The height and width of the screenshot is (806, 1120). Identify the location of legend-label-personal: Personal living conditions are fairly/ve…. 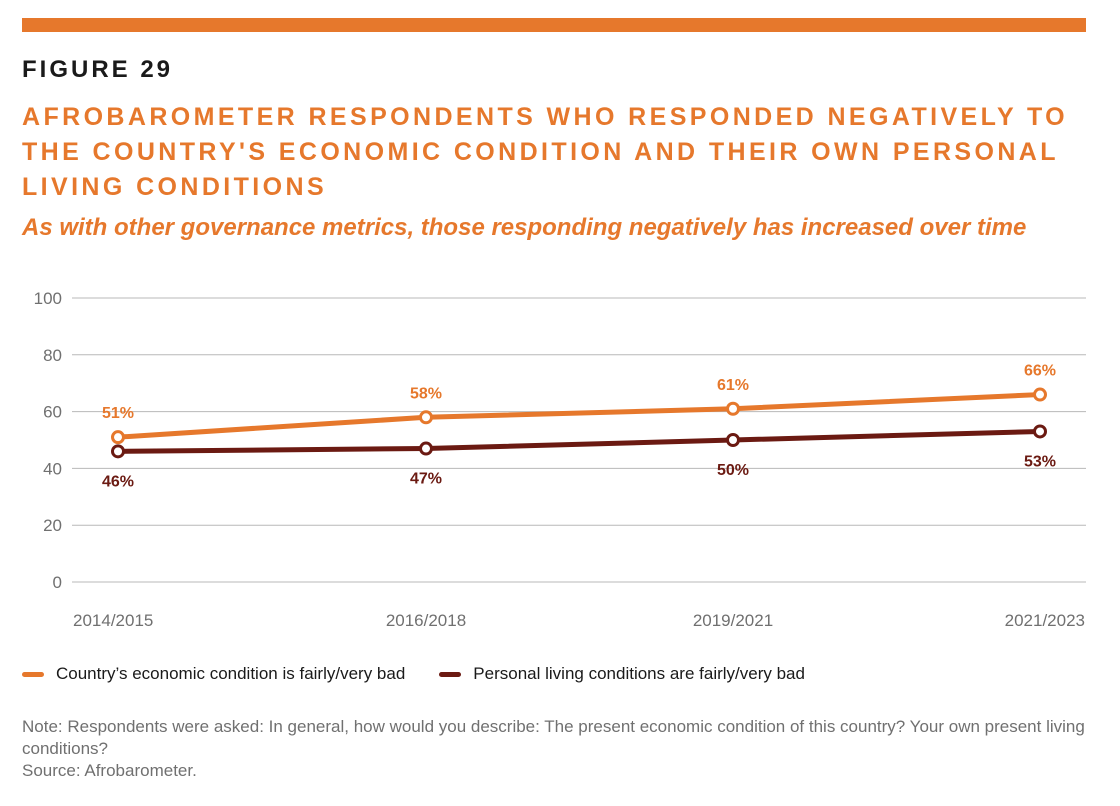
(639, 673).